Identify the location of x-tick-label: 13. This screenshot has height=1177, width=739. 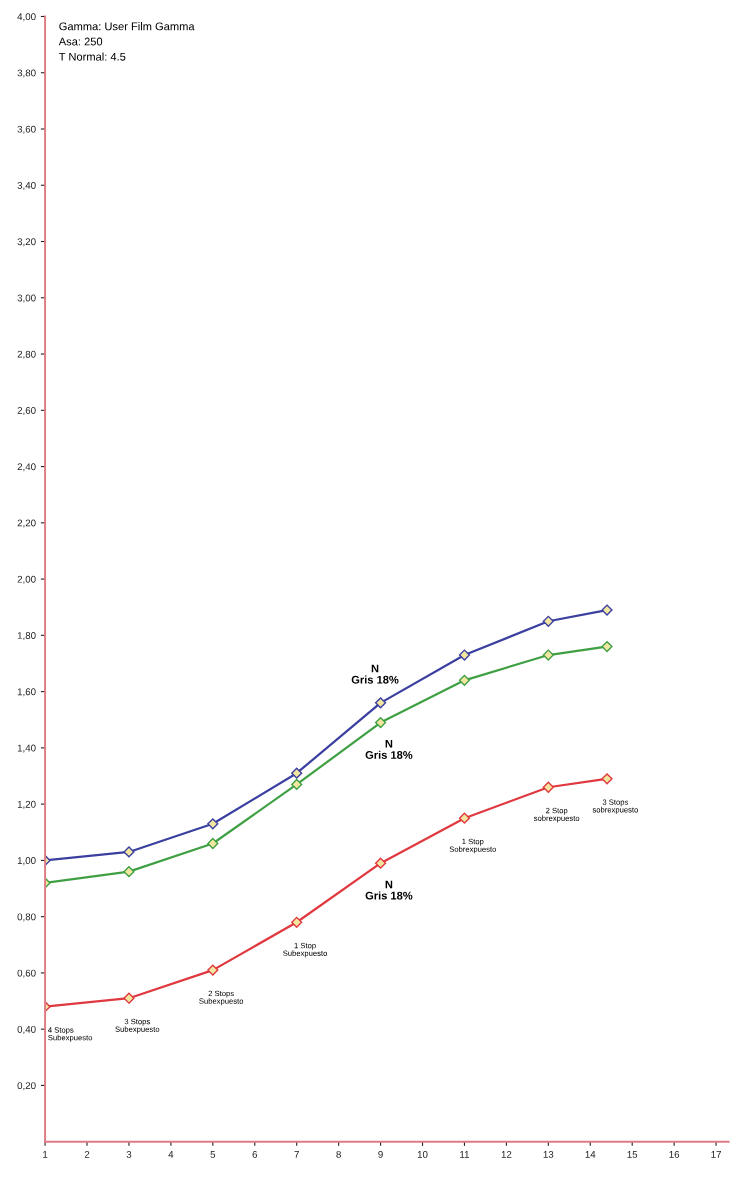
(548, 1154).